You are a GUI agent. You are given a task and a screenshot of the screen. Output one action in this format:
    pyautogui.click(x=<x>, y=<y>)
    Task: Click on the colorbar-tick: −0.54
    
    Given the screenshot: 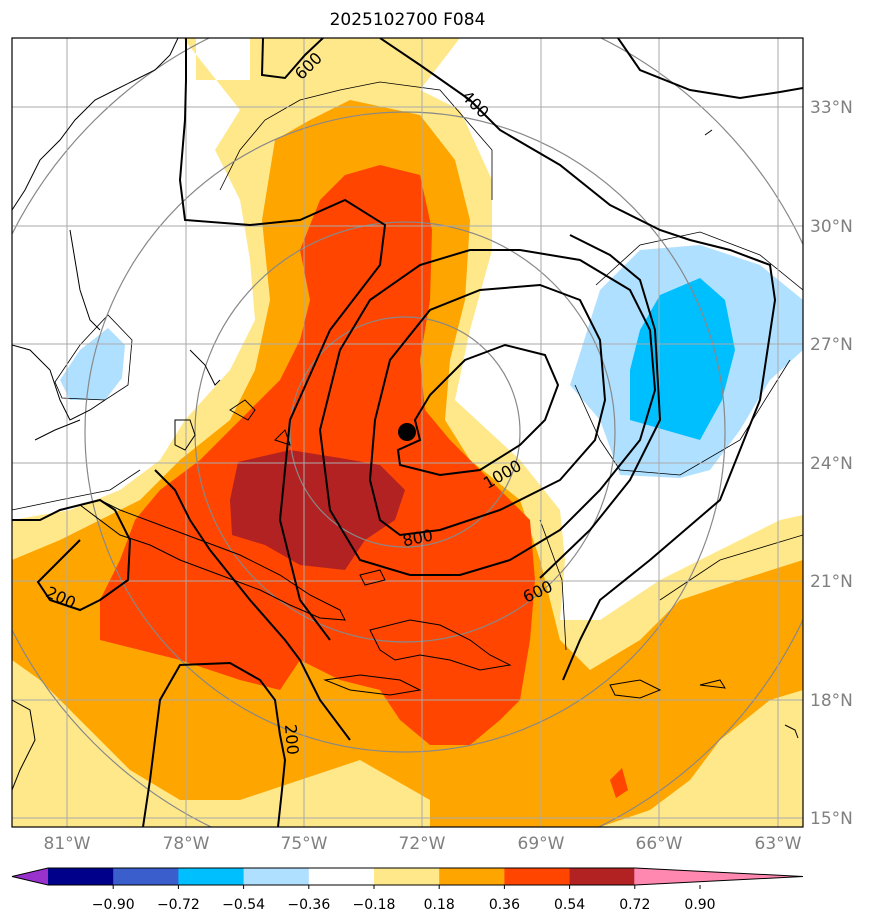 What is the action you would take?
    pyautogui.click(x=243, y=905)
    